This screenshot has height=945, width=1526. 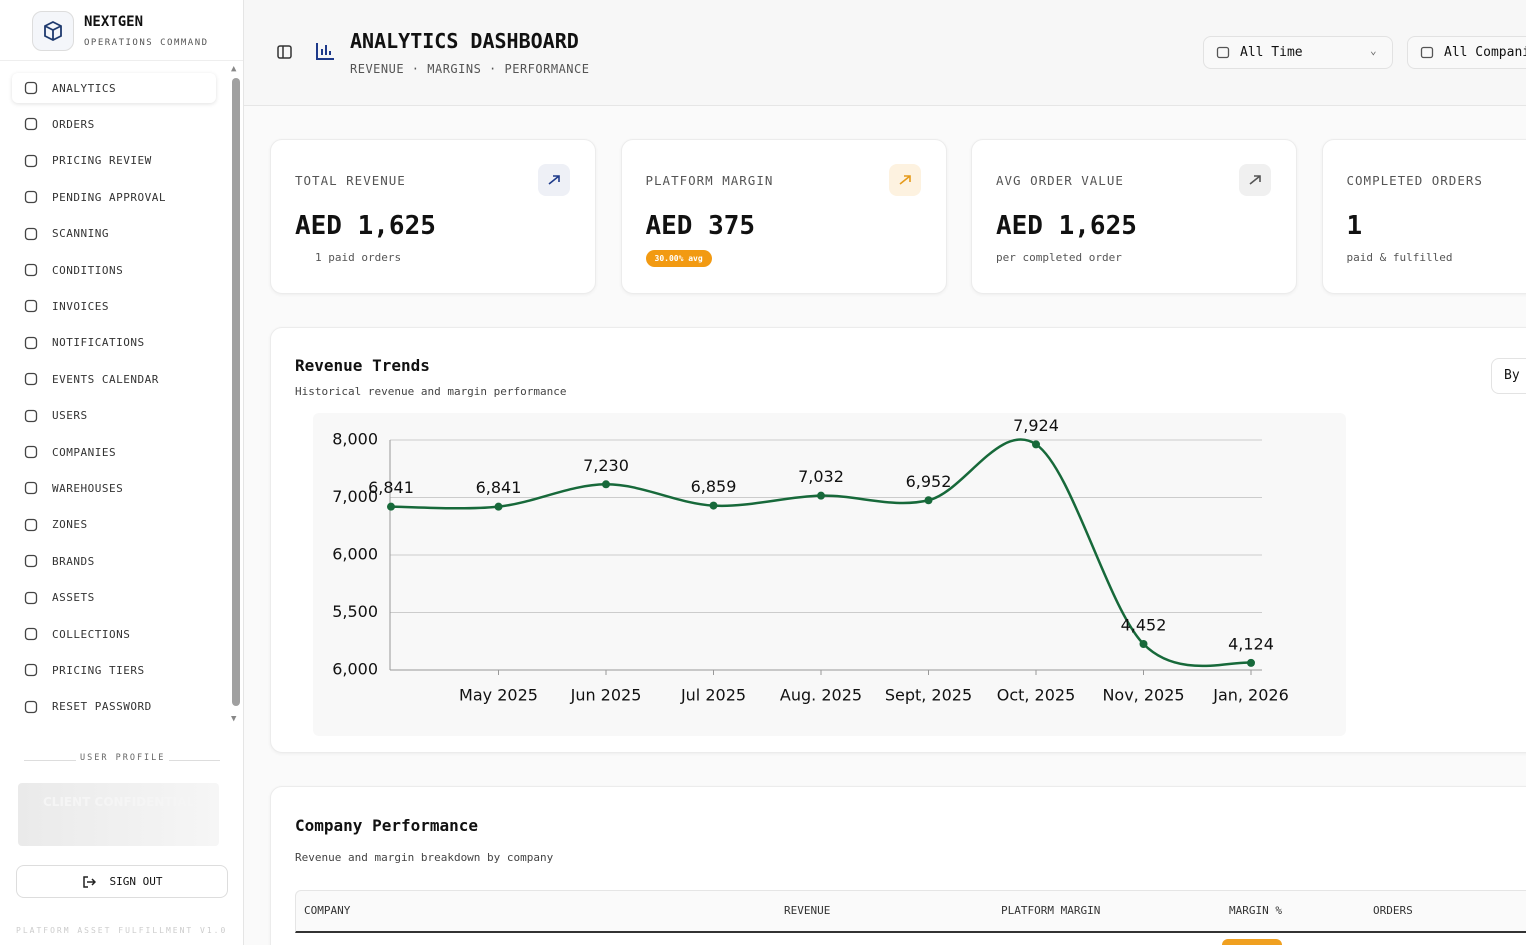 What do you see at coordinates (1423, 216) in the screenshot?
I see `kpi-card: COMPLETED ORDERS 1 paid & fulfilled` at bounding box center [1423, 216].